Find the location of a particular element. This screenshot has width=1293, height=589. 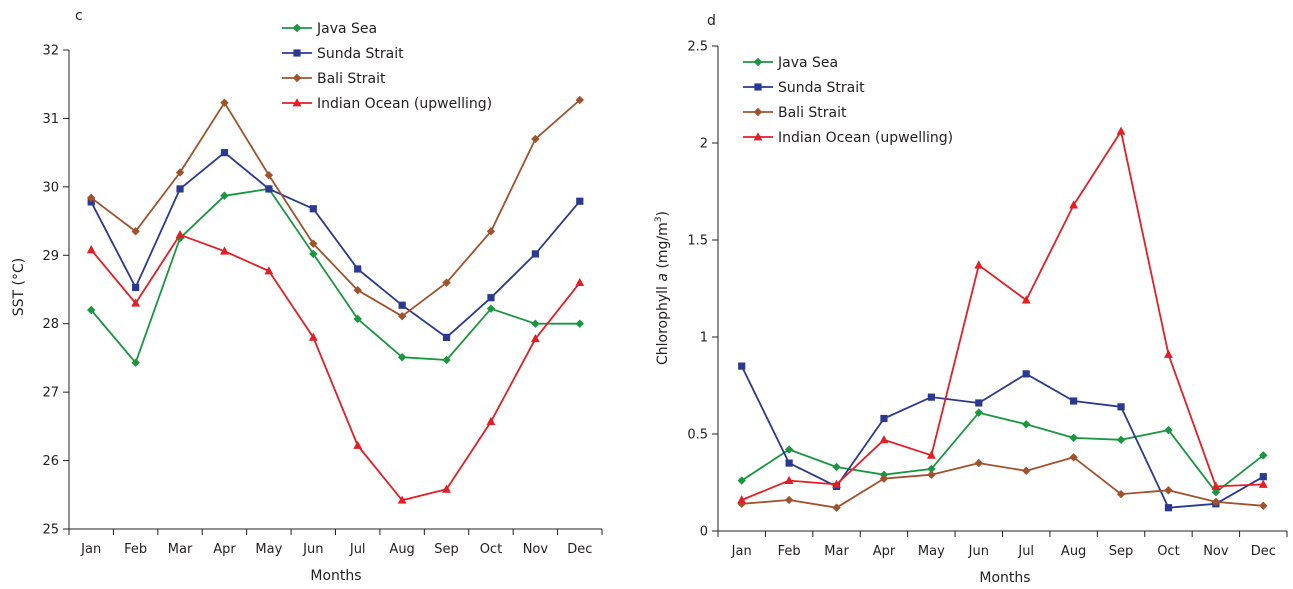

panel-label-c: c is located at coordinates (79, 16).